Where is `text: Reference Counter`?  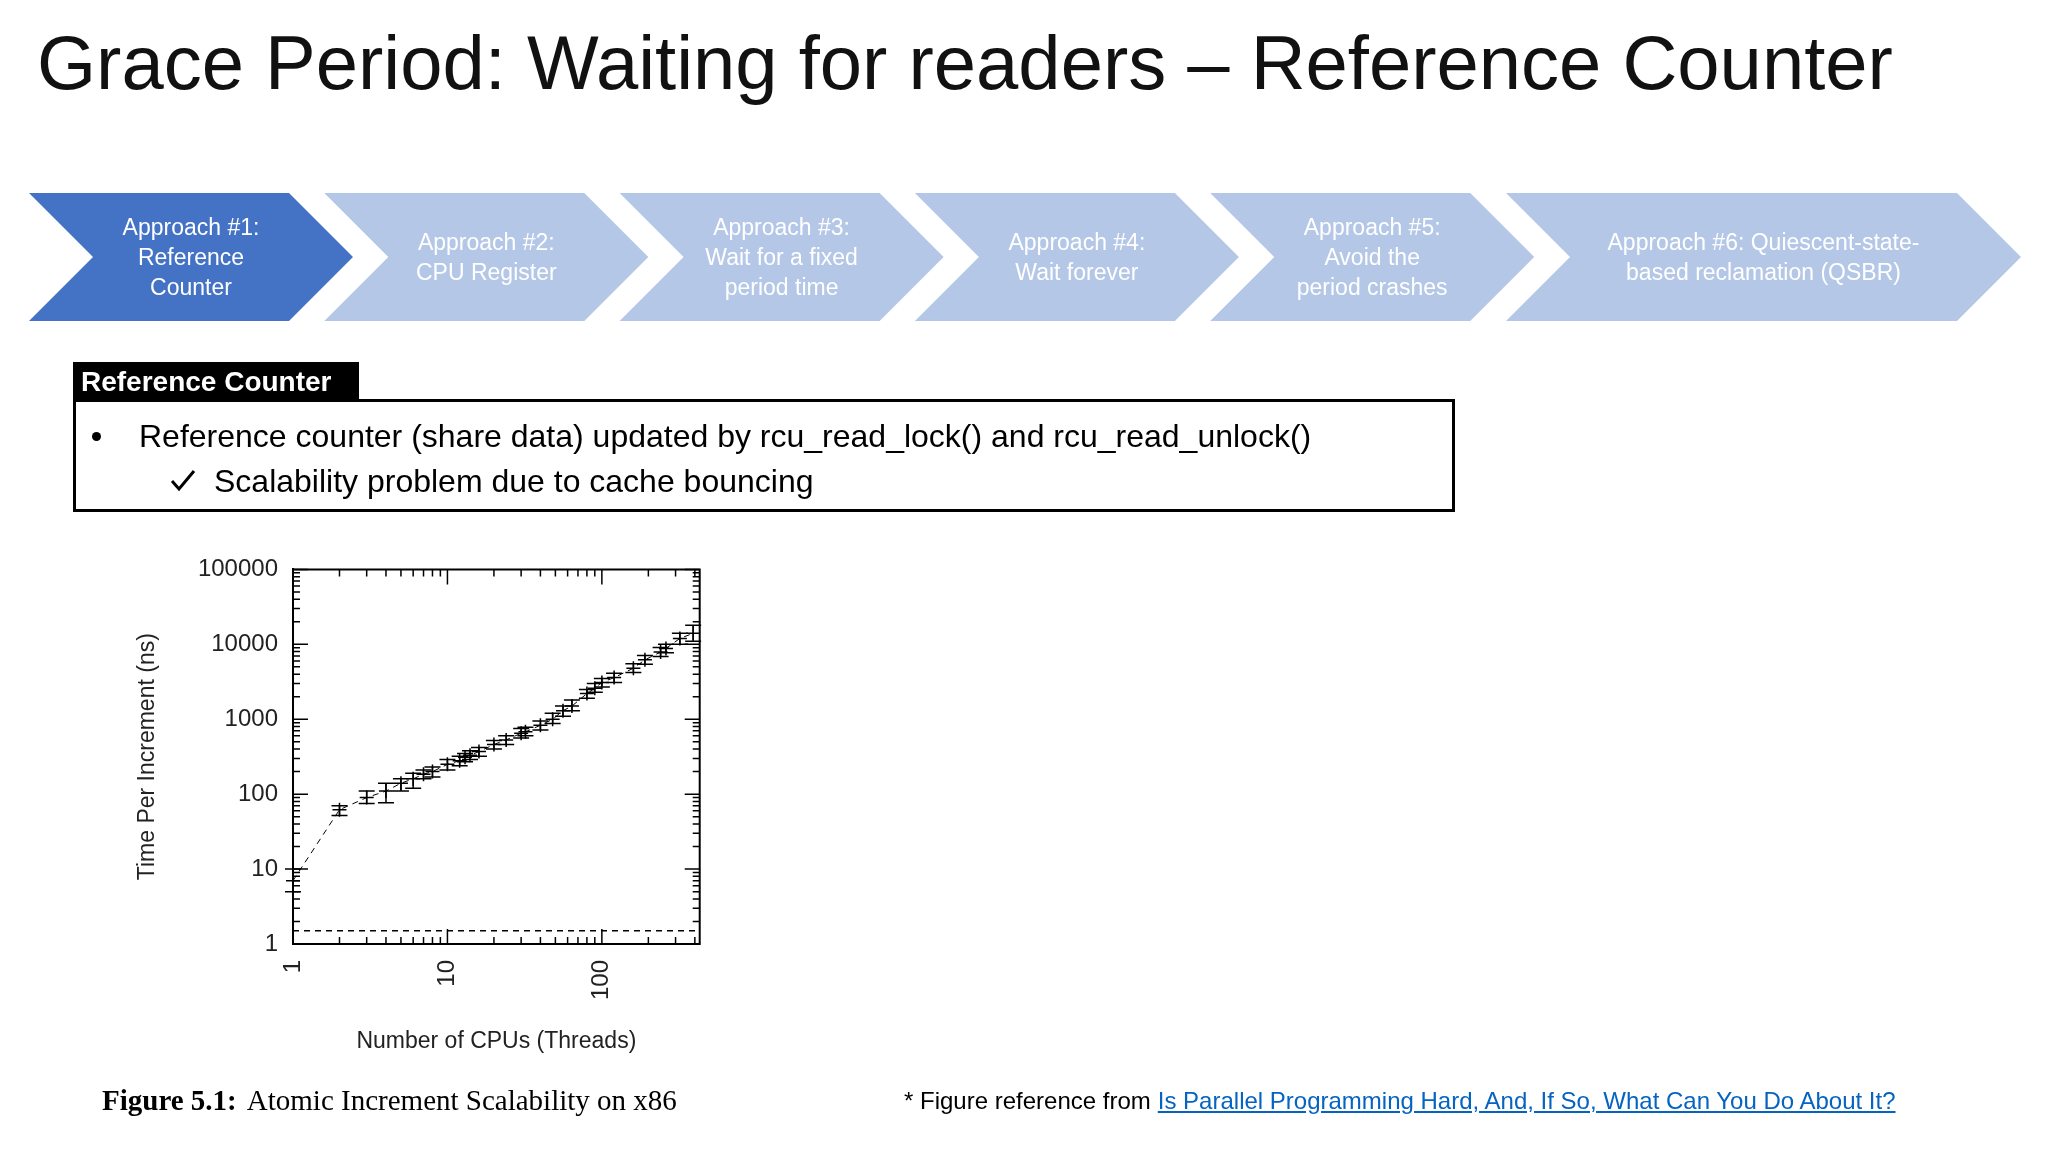 text: Reference Counter is located at coordinates (206, 382).